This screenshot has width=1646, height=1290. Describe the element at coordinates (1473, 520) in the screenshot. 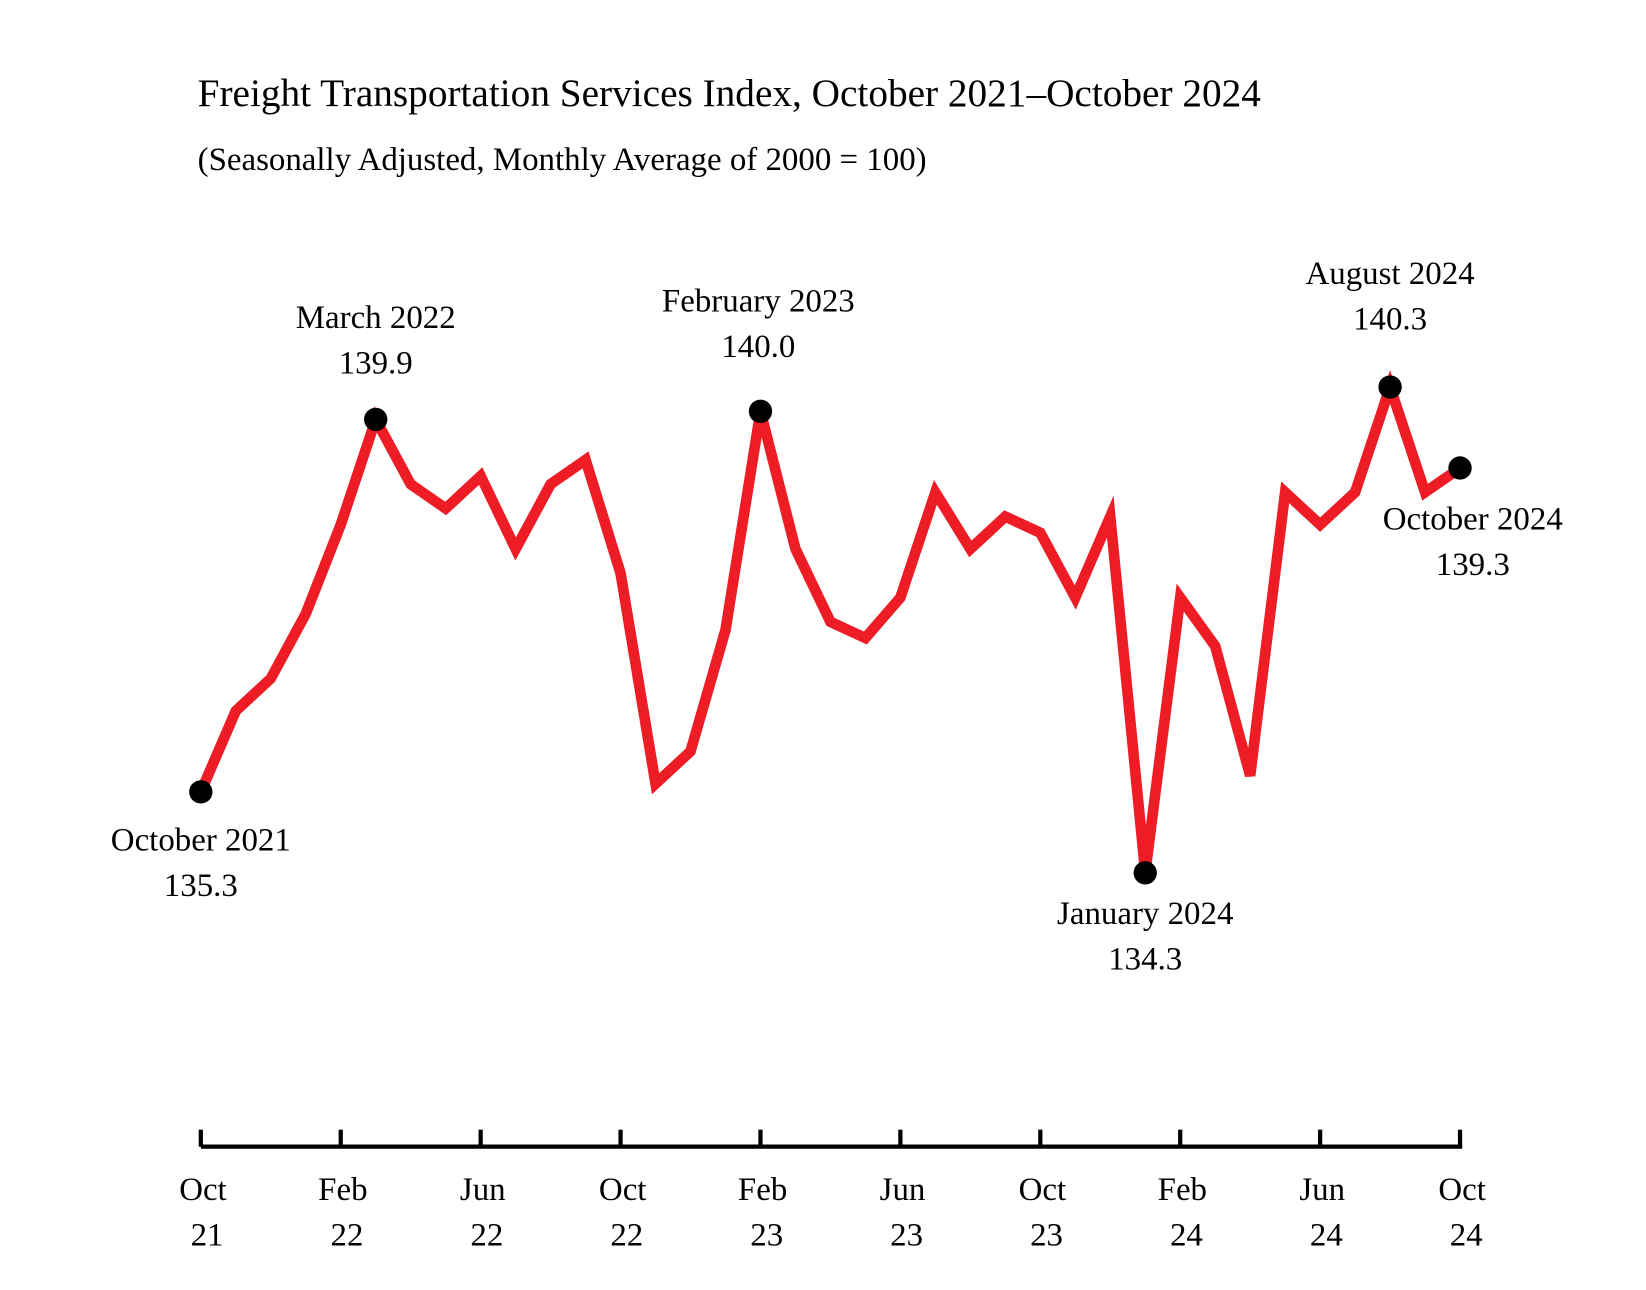

I see `point-label: October 2024` at that location.